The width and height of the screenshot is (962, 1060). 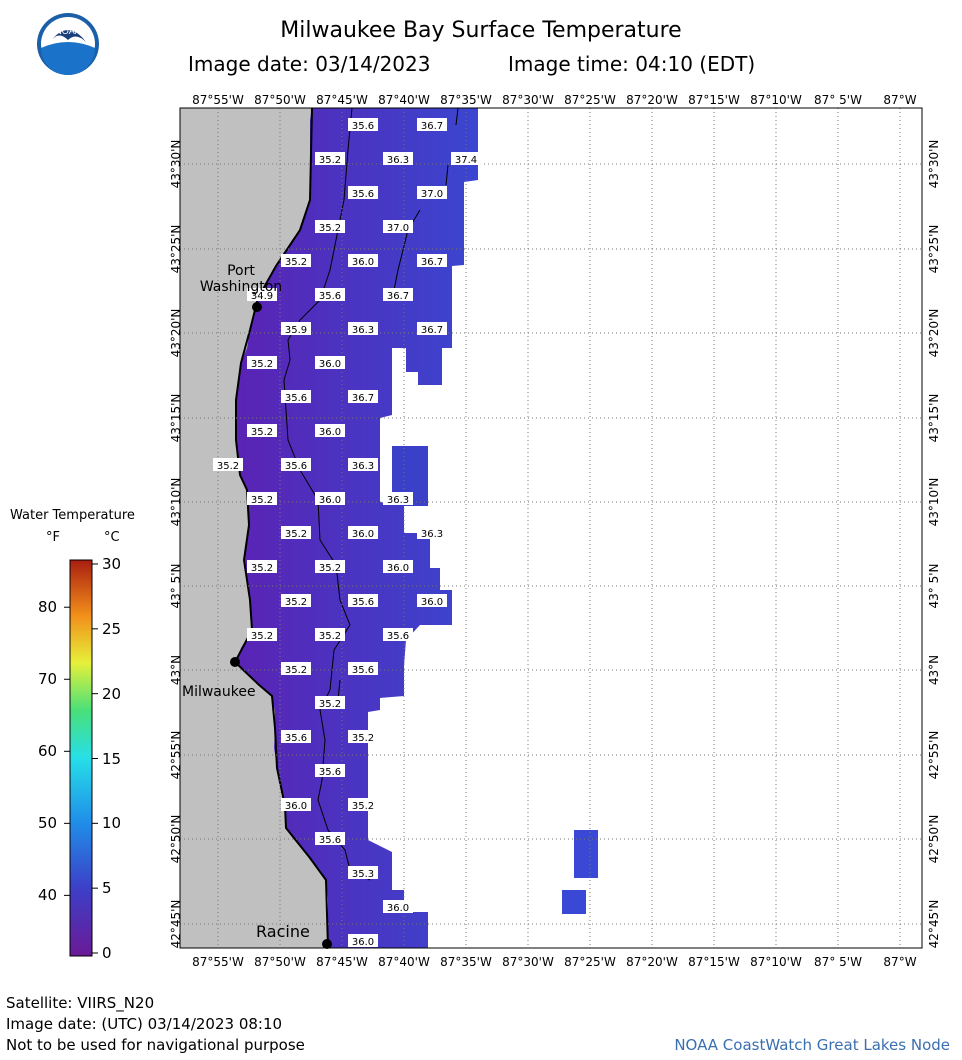 What do you see at coordinates (934, 586) in the screenshot?
I see `lat-label-right: 43° 5'N` at bounding box center [934, 586].